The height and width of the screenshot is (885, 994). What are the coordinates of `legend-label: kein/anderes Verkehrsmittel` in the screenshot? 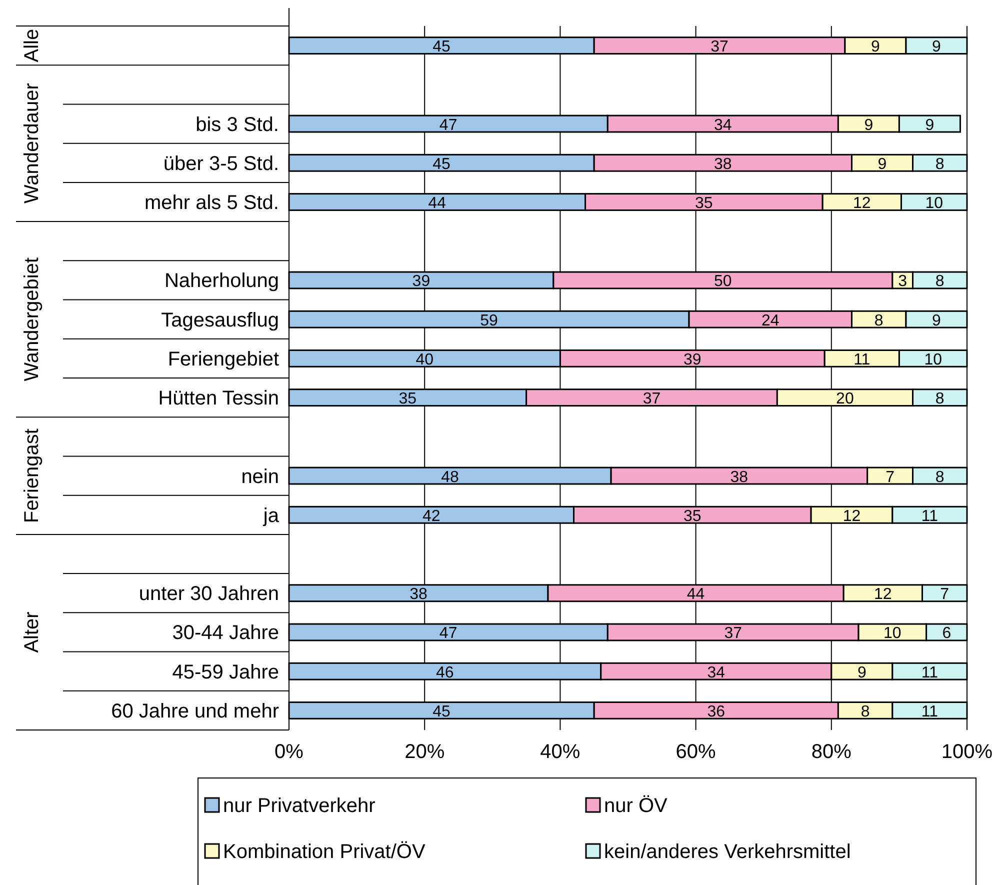 It's located at (727, 852).